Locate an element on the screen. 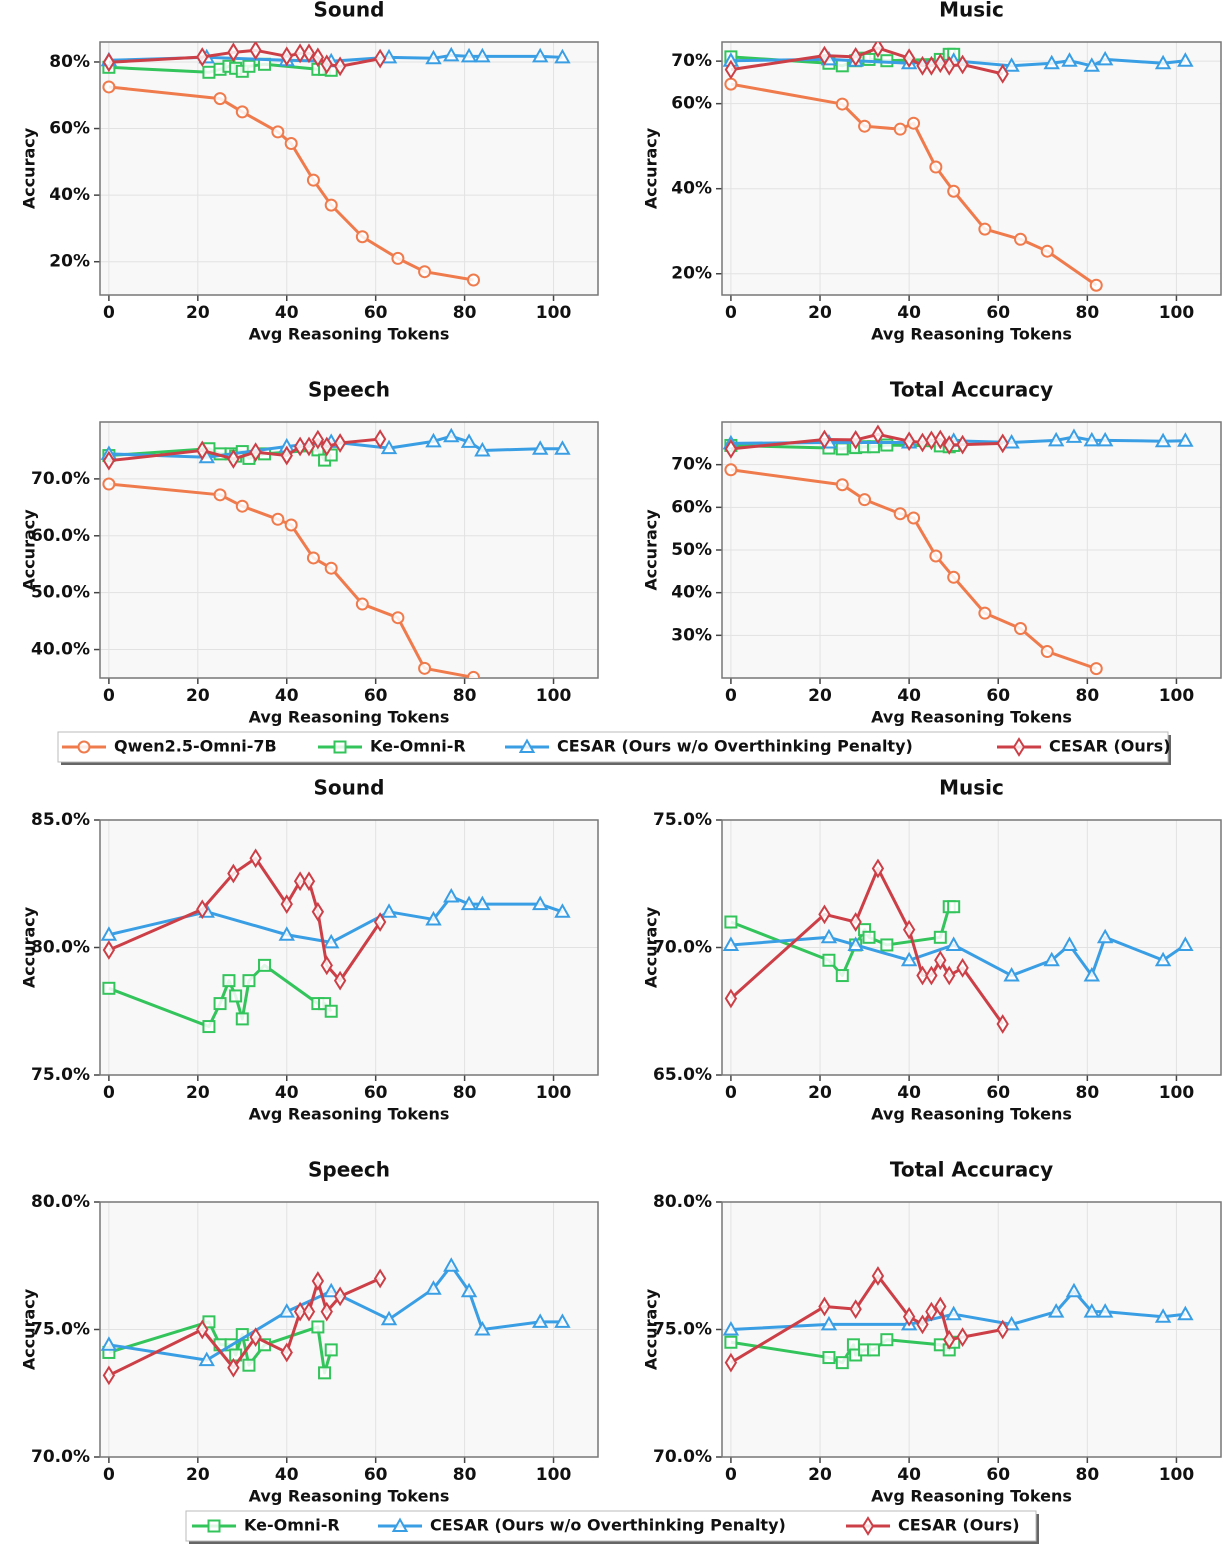  y-tick-label: 60% is located at coordinates (691, 507).